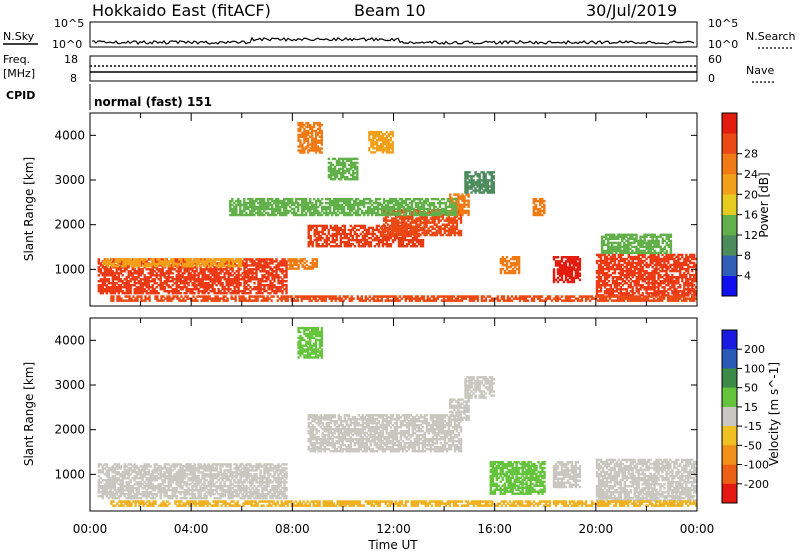  Describe the element at coordinates (67, 44) in the screenshot. I see `noise-left-tick-bottom: 10^0` at that location.